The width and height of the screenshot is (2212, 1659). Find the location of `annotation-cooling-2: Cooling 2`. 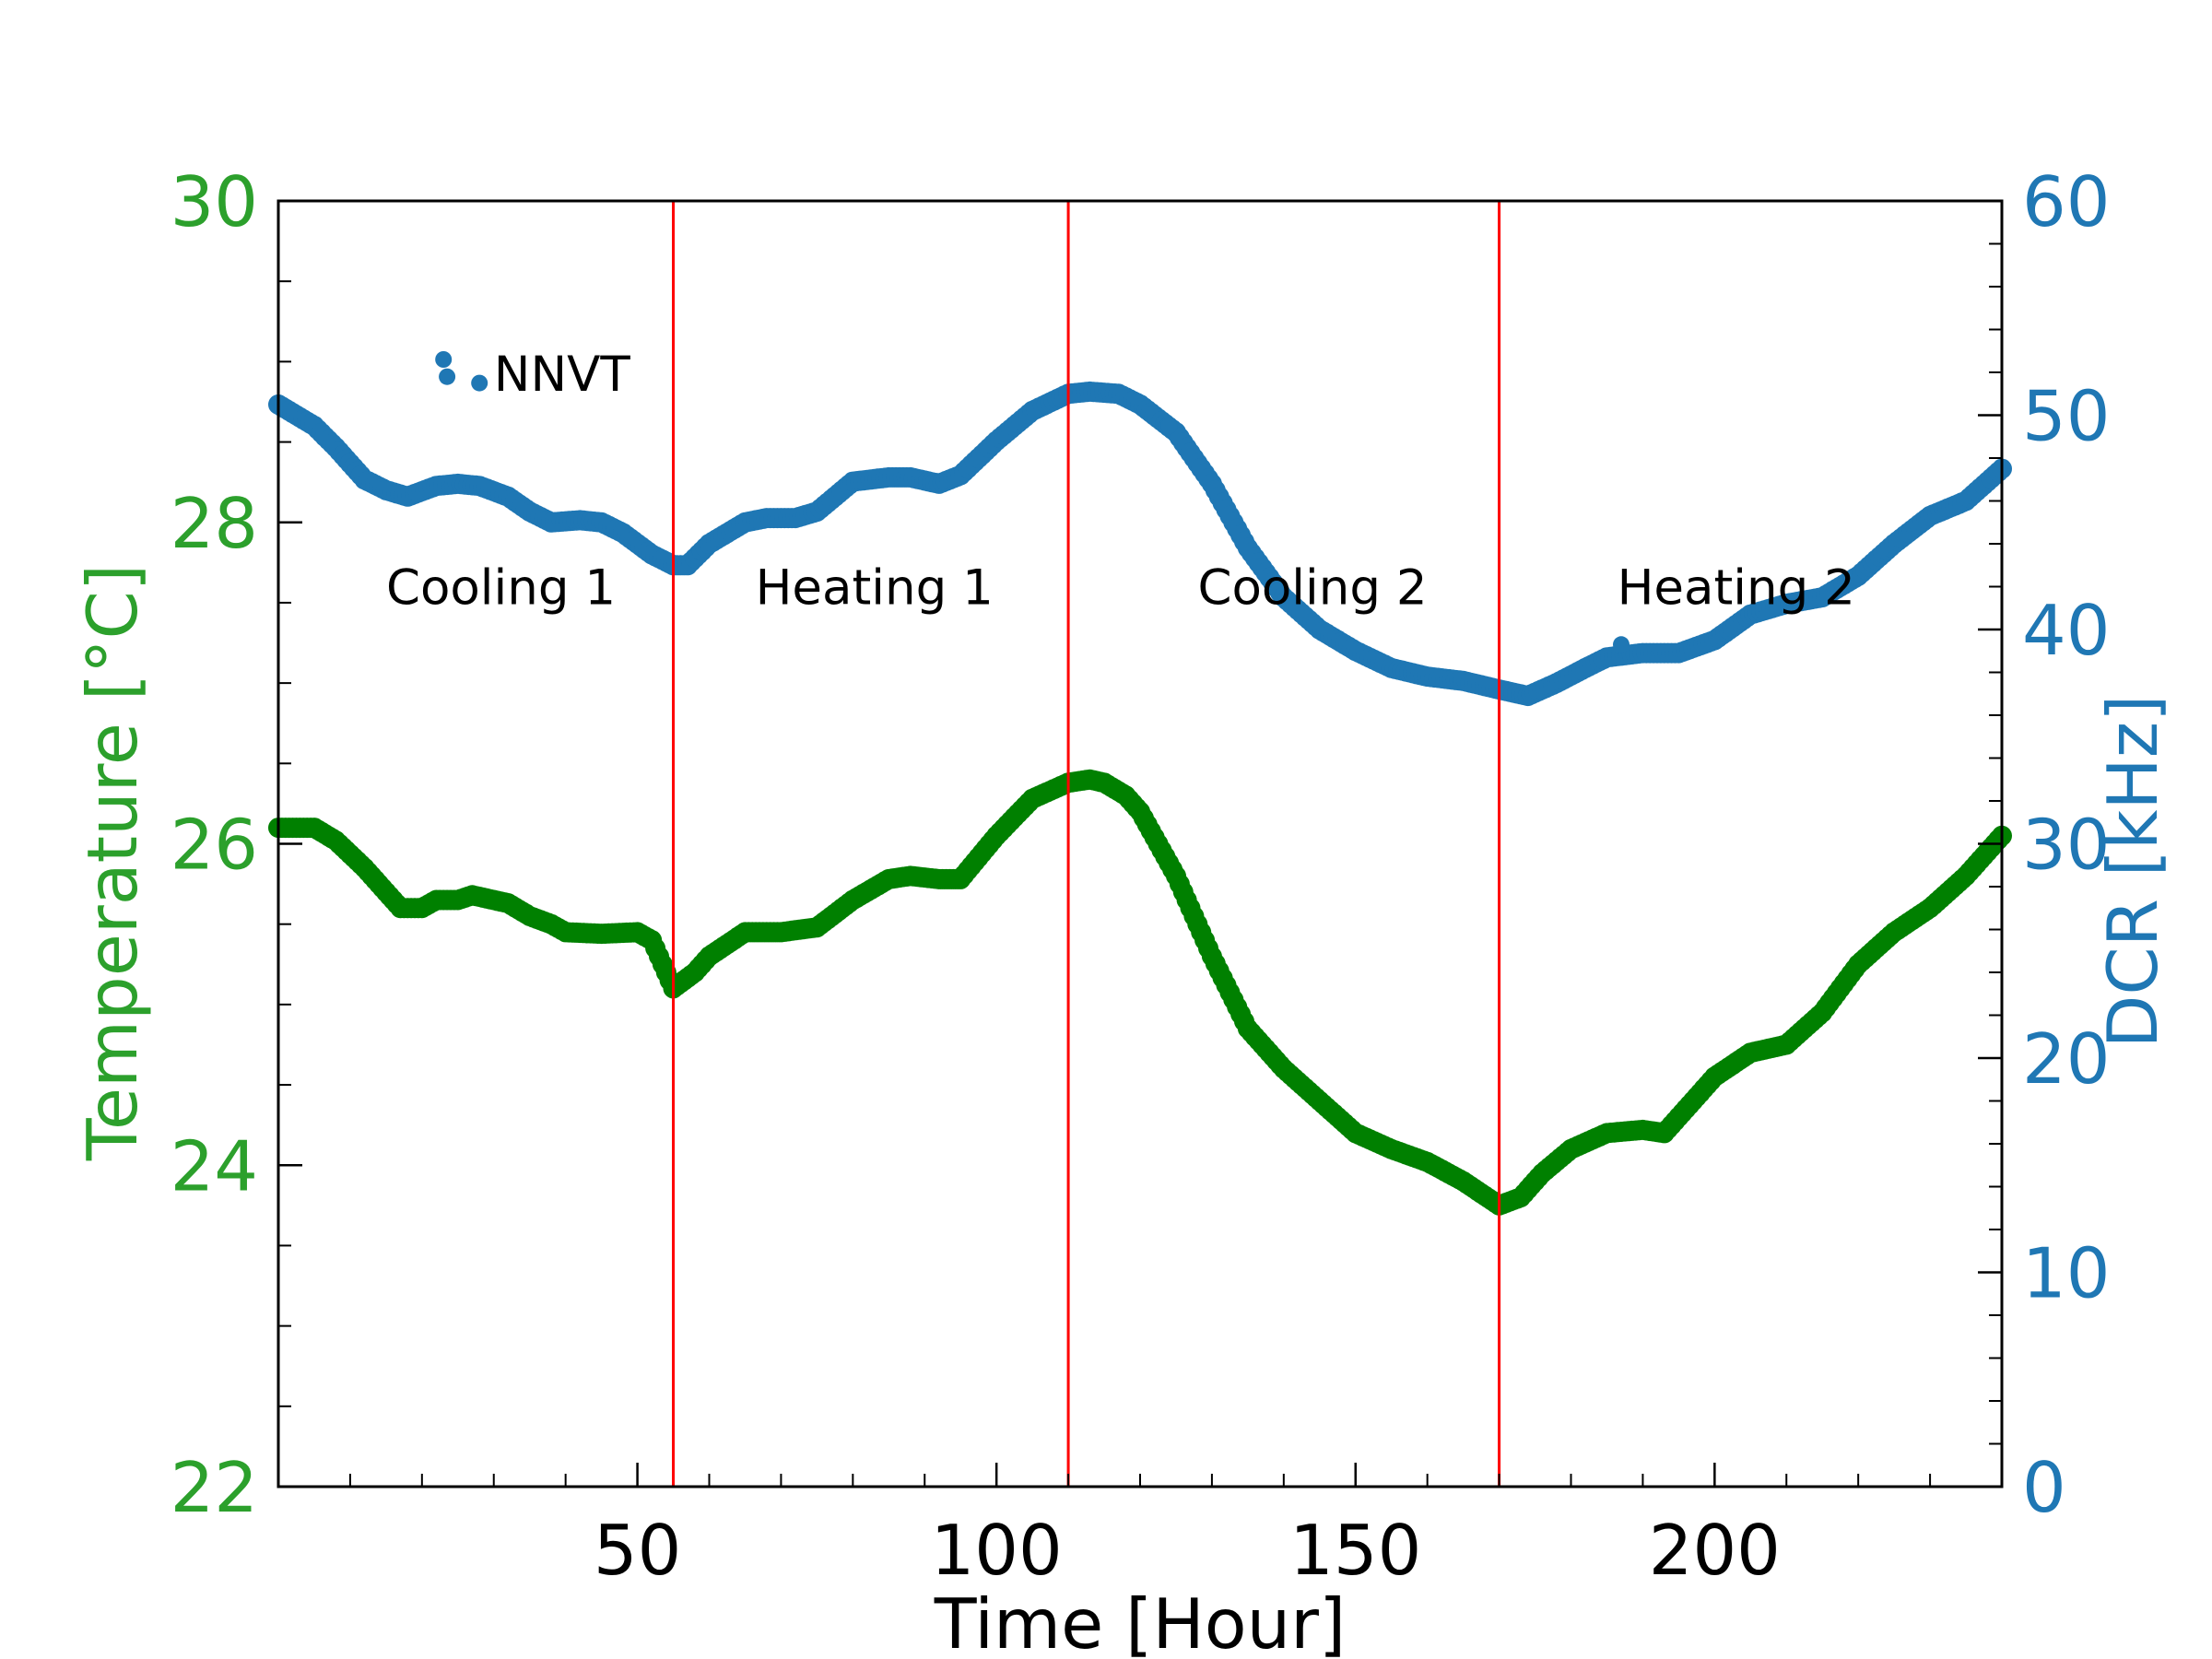

annotation-cooling-2: Cooling 2 is located at coordinates (1312, 588).